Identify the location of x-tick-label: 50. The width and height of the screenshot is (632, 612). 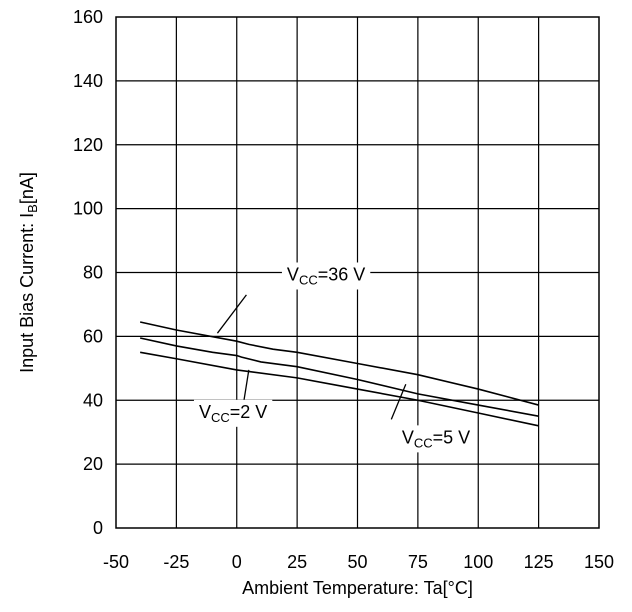
(357, 562).